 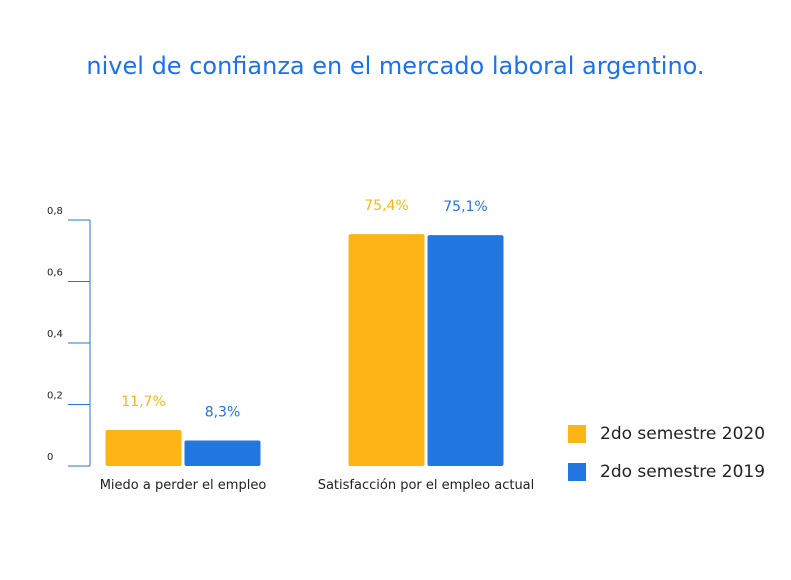 I want to click on legend: 2do semestre 2020 2do semestre 2019, so click(x=666, y=453).